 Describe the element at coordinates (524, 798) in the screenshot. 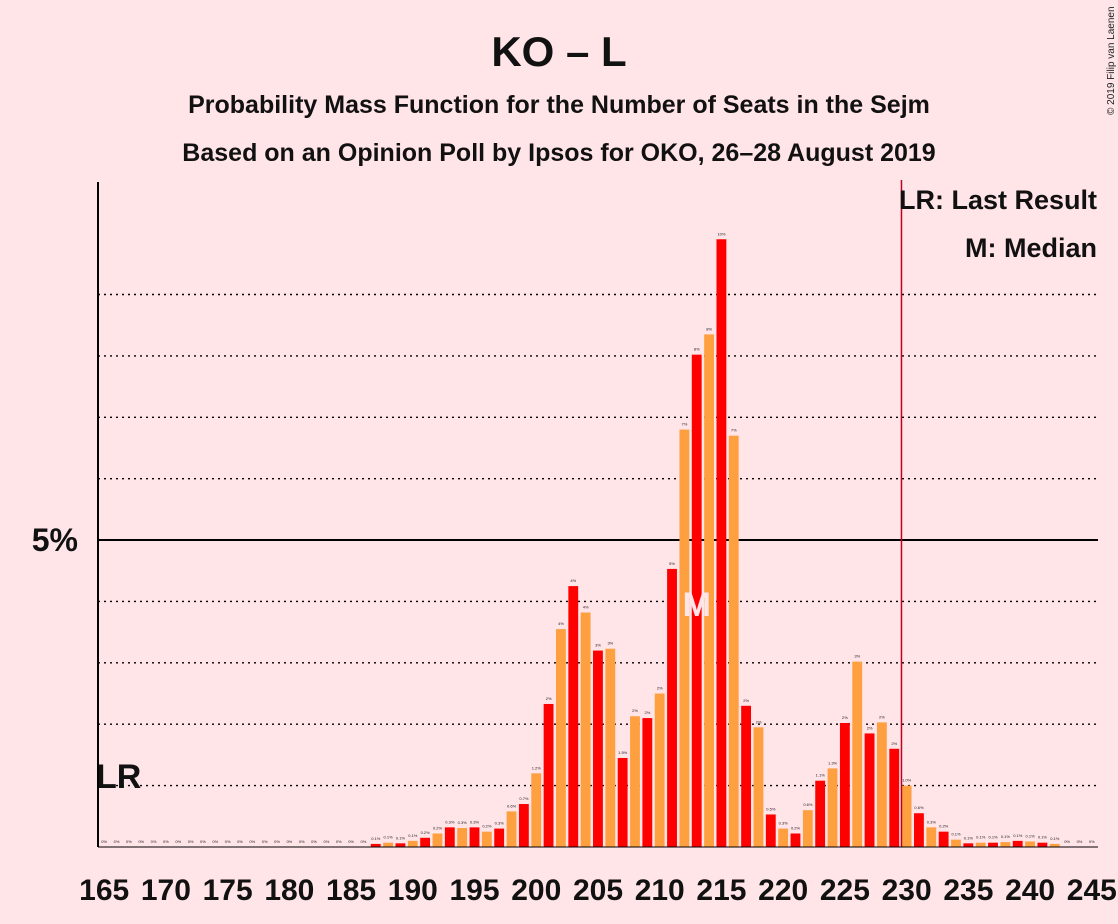

I see `data-label-199: 0.7%` at that location.